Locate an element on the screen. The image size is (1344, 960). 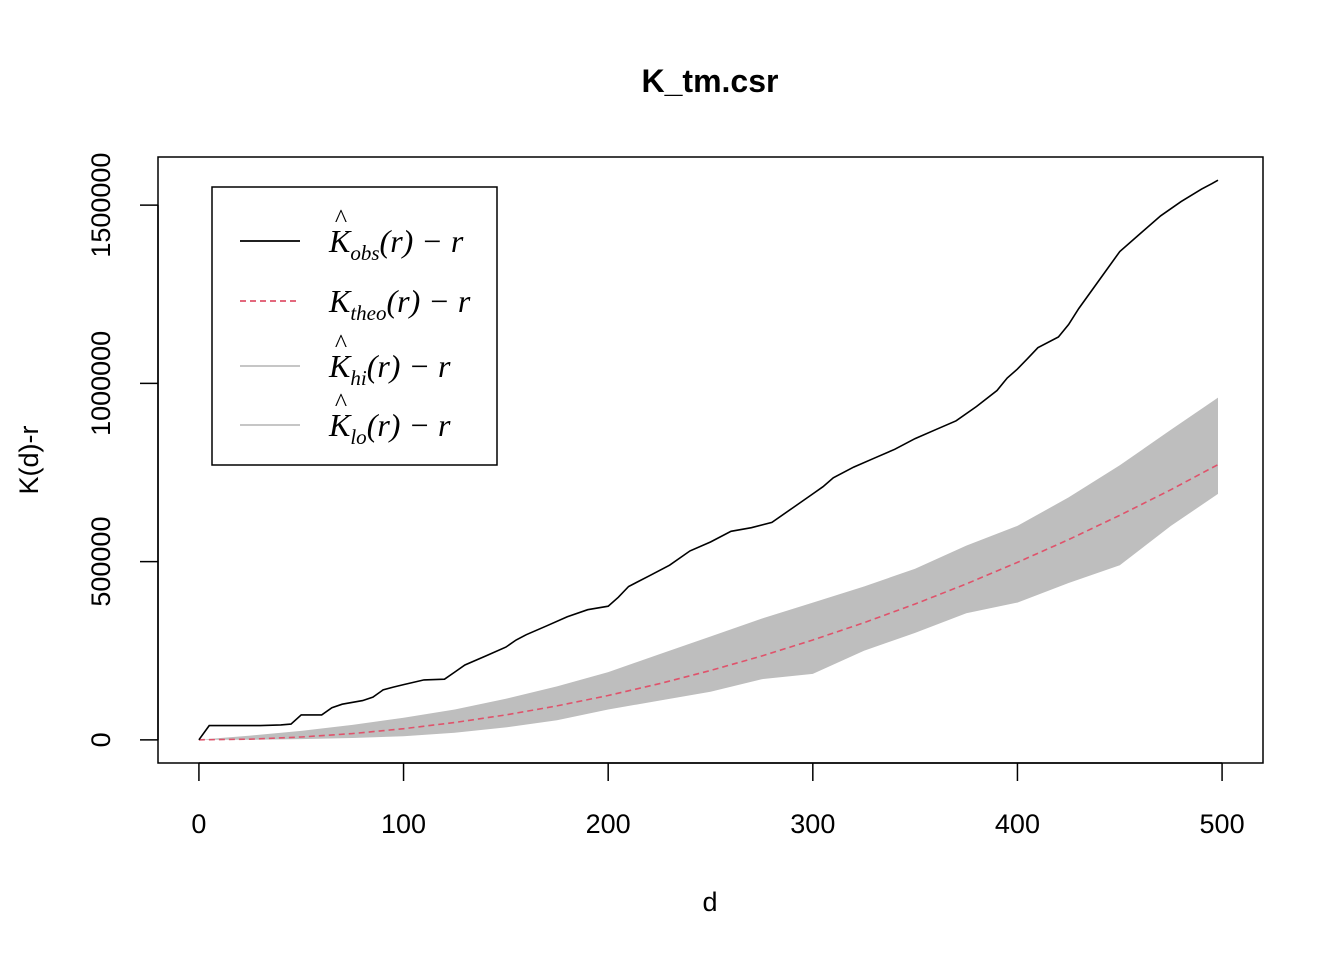
y-axis-label: K(d)-r is located at coordinates (29, 460).